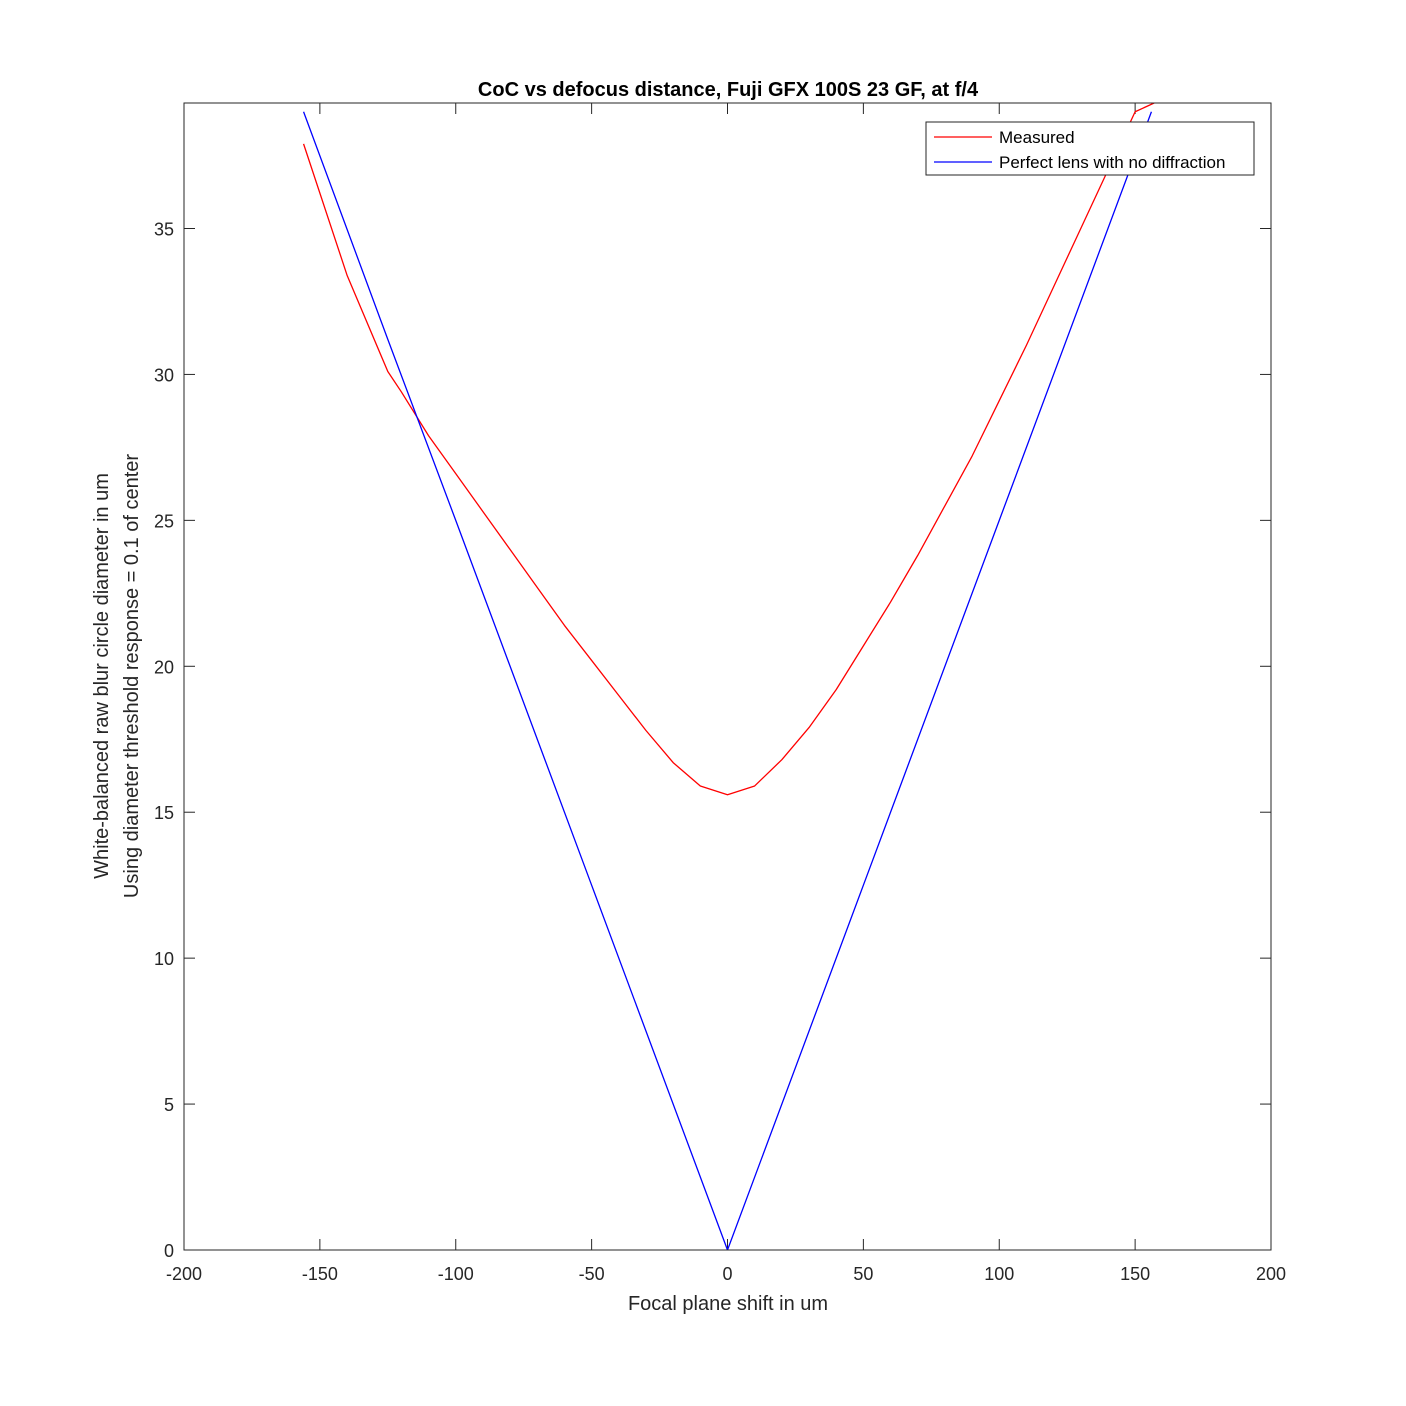  What do you see at coordinates (592, 1274) in the screenshot?
I see `x-tick-label: -50` at bounding box center [592, 1274].